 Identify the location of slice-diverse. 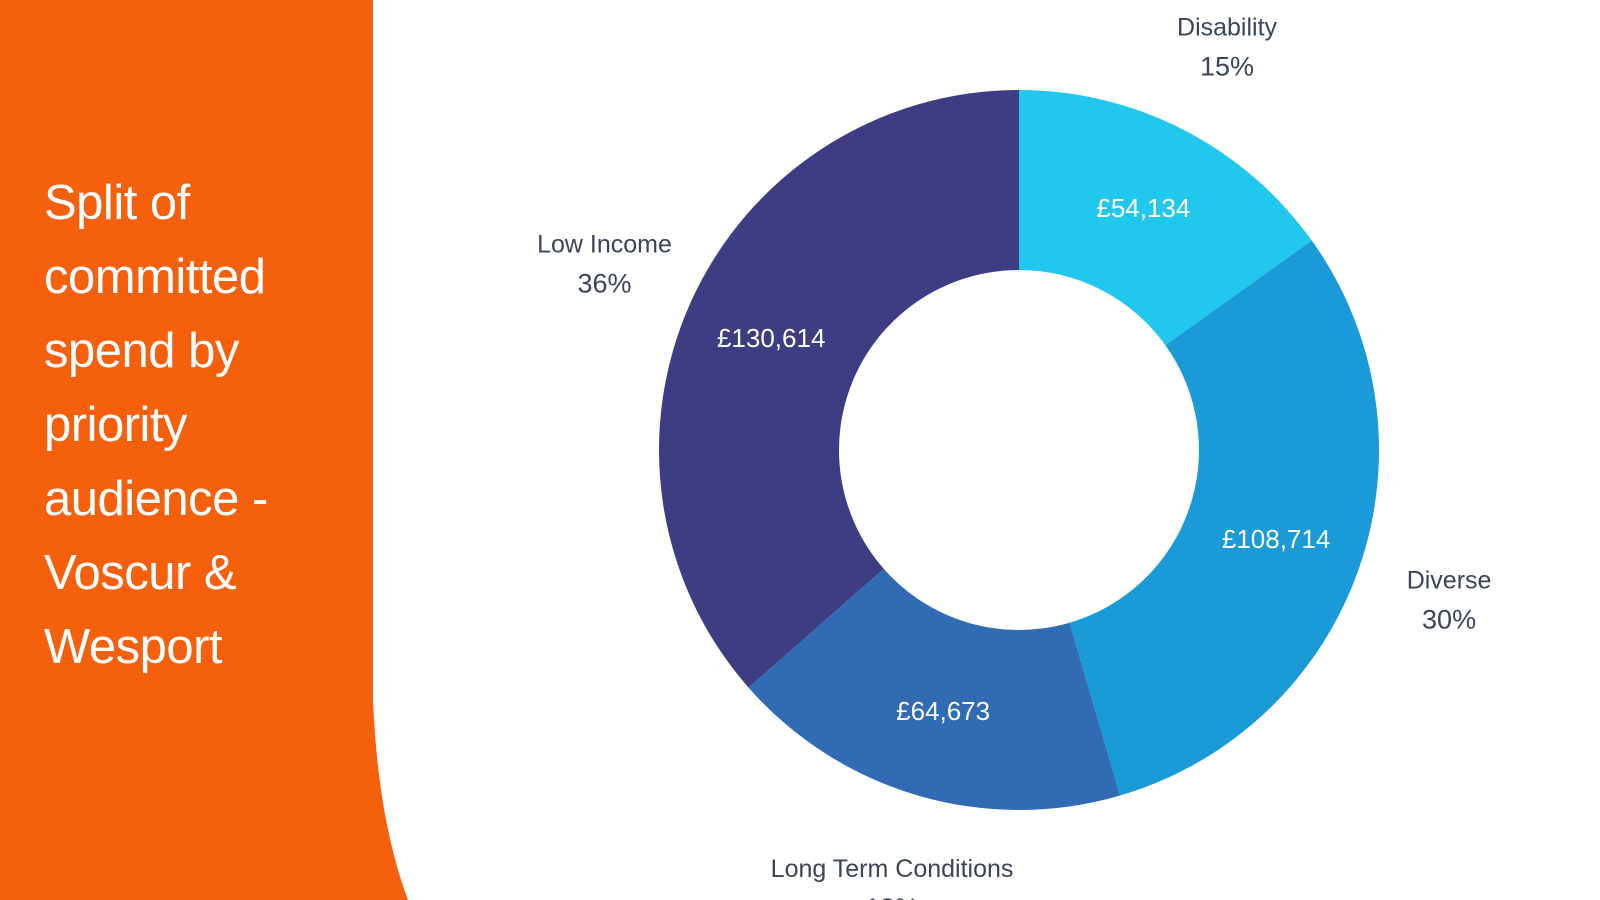
(1224, 518).